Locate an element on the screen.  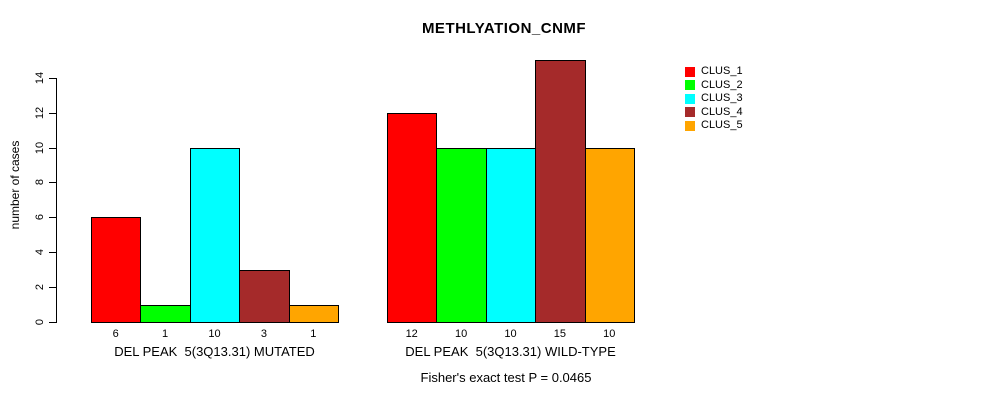
bar-clus_4-group1 is located at coordinates (264, 296).